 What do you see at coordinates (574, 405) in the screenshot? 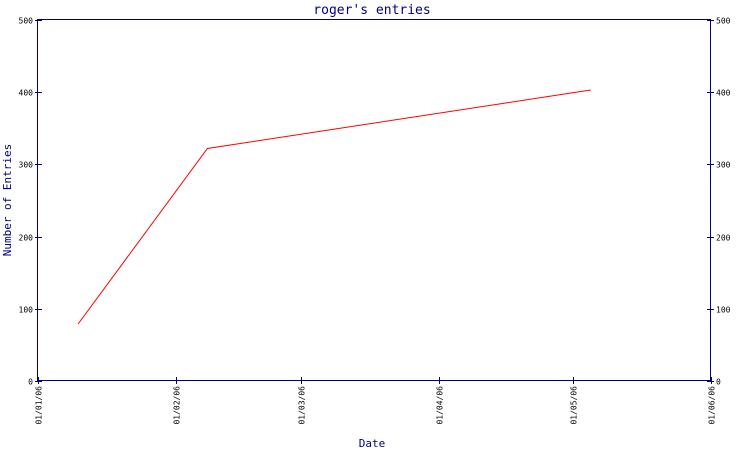
I see `x-tick-label: 01/05/06` at bounding box center [574, 405].